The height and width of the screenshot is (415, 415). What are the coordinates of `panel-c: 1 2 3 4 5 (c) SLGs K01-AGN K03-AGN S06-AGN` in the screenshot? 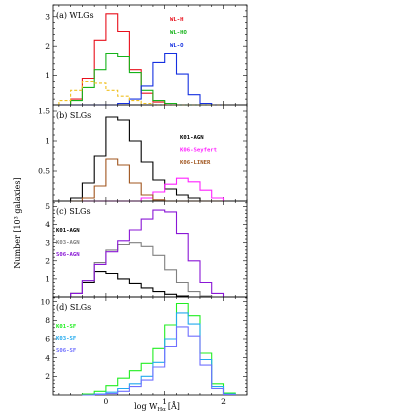 It's located at (146, 249).